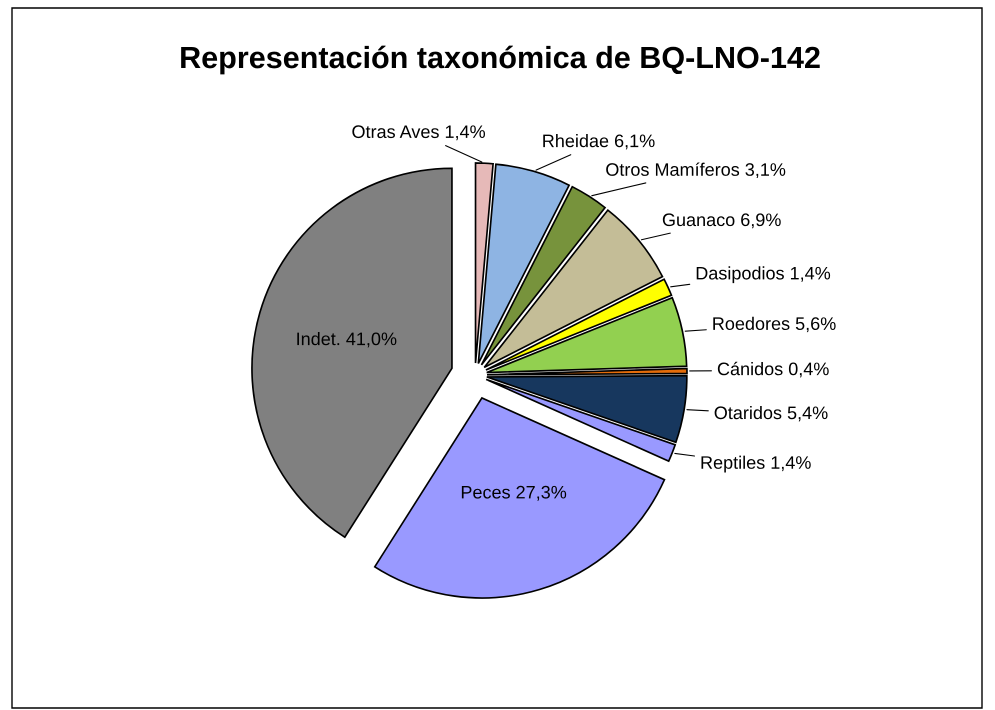 The height and width of the screenshot is (710, 995). I want to click on slice-label: Dasipodios 1,4%, so click(763, 275).